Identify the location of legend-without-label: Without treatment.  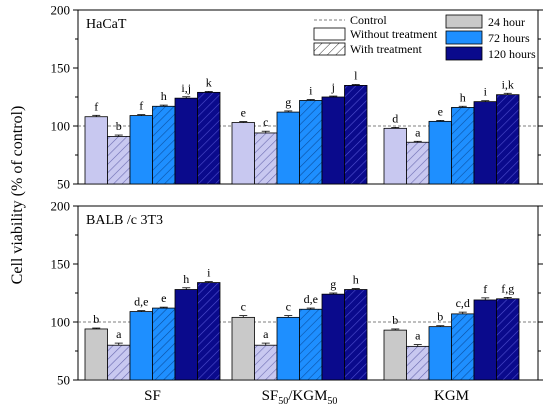
(394, 34).